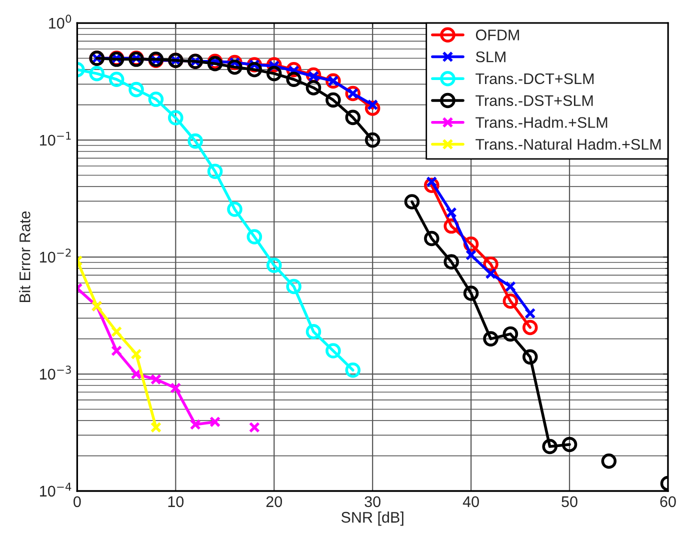  Describe the element at coordinates (535, 78) in the screenshot. I see `legend-label: Trans.-DCT+SLM` at that location.